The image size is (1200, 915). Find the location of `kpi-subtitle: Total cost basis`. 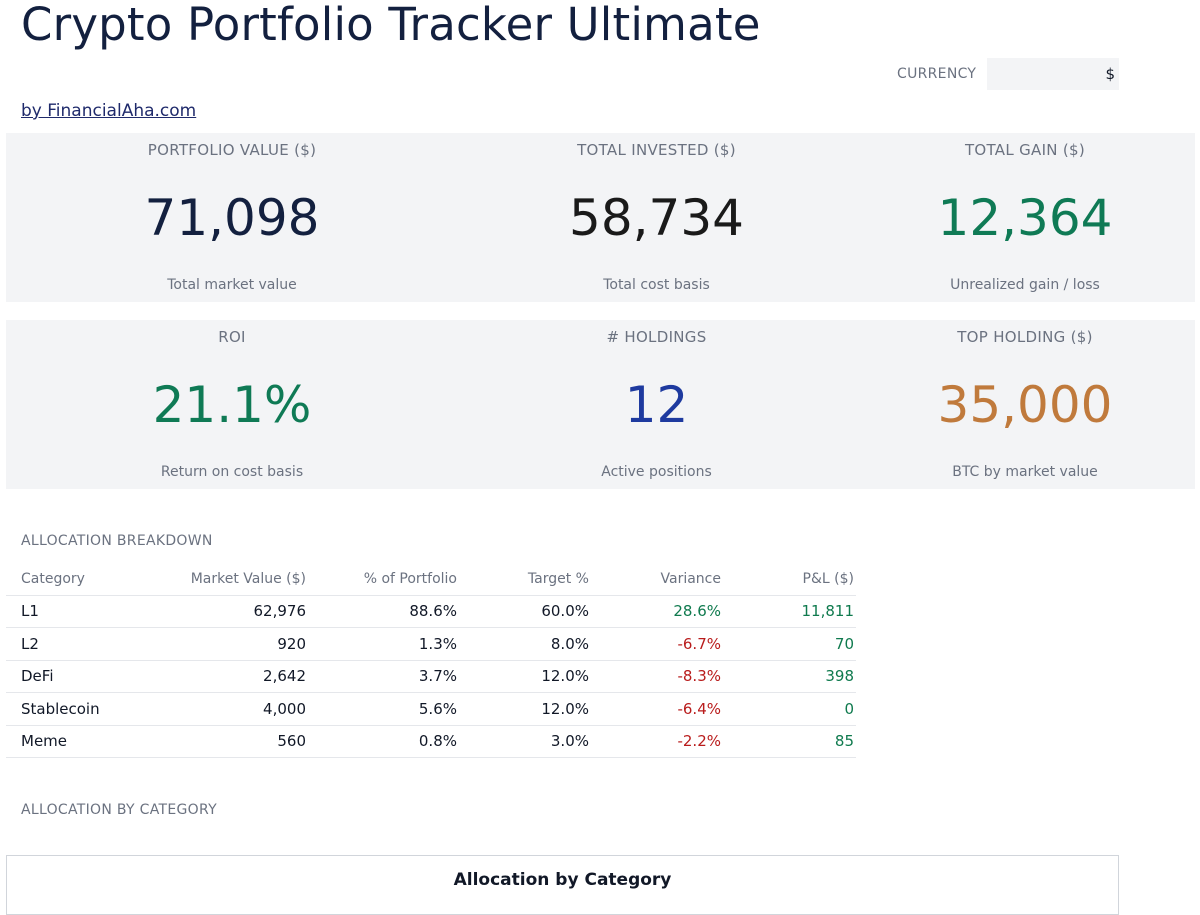

kpi-subtitle: Total cost basis is located at coordinates (656, 285).